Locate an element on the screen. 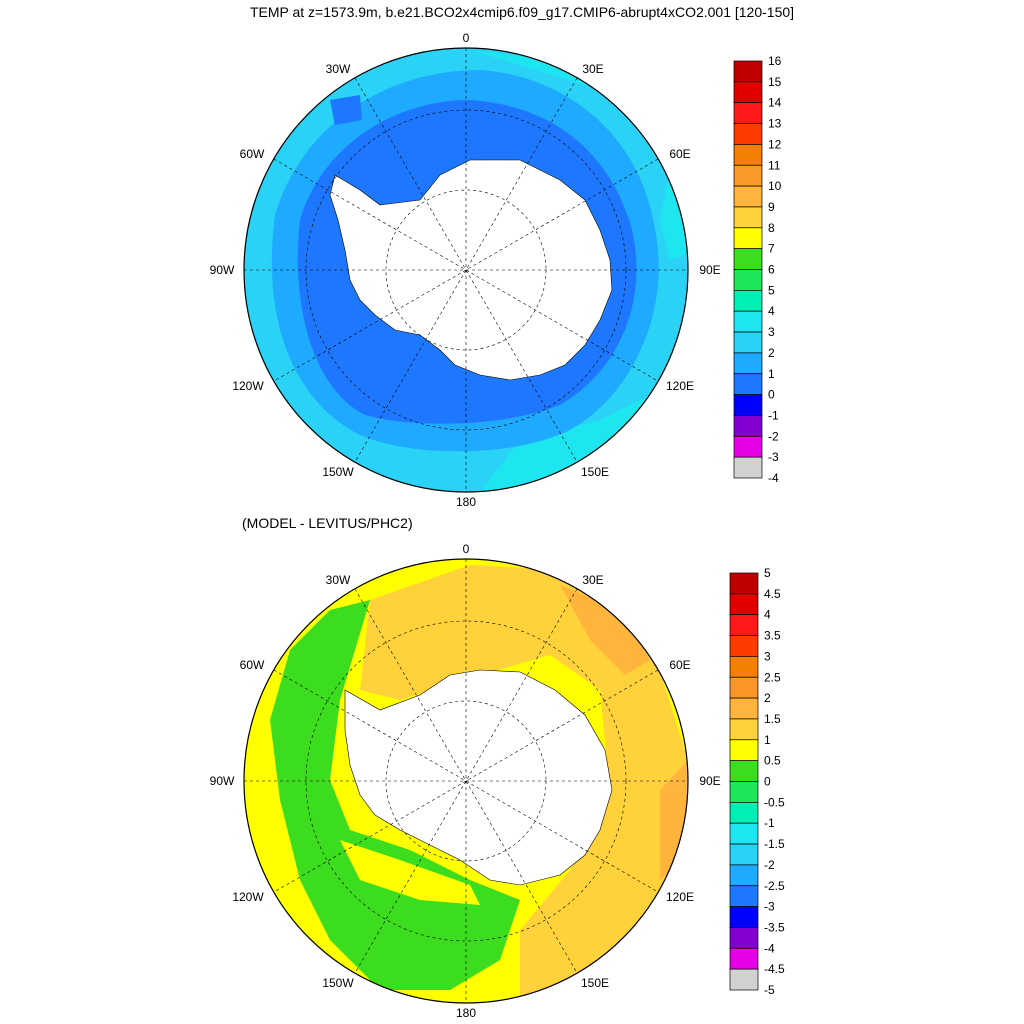 The image size is (1024, 1024). colorbar-label: 10 is located at coordinates (775, 186).